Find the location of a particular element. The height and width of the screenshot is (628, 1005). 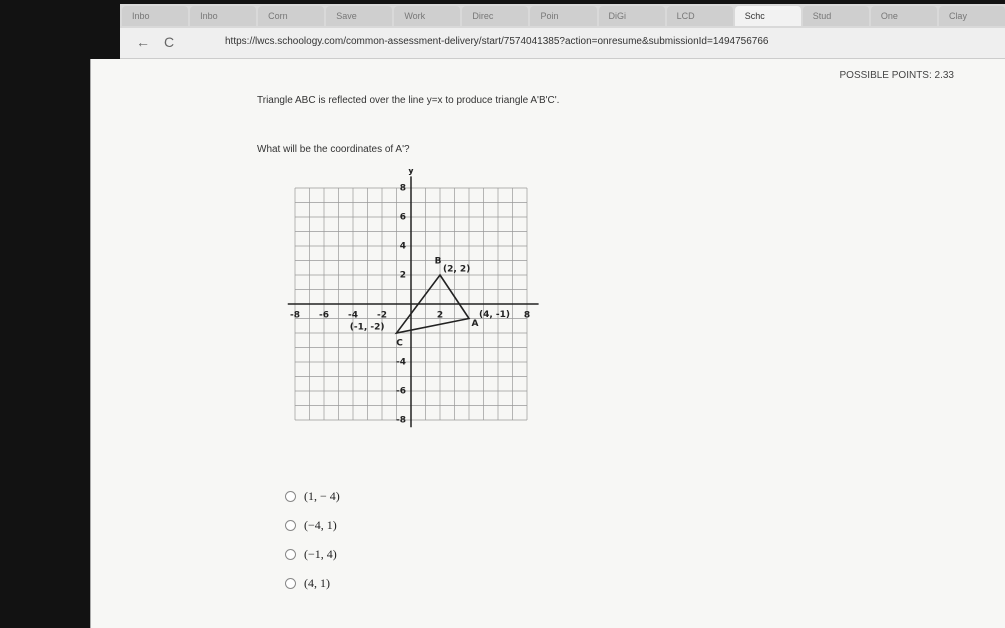

y-tick-label: -4 is located at coordinates (401, 363).